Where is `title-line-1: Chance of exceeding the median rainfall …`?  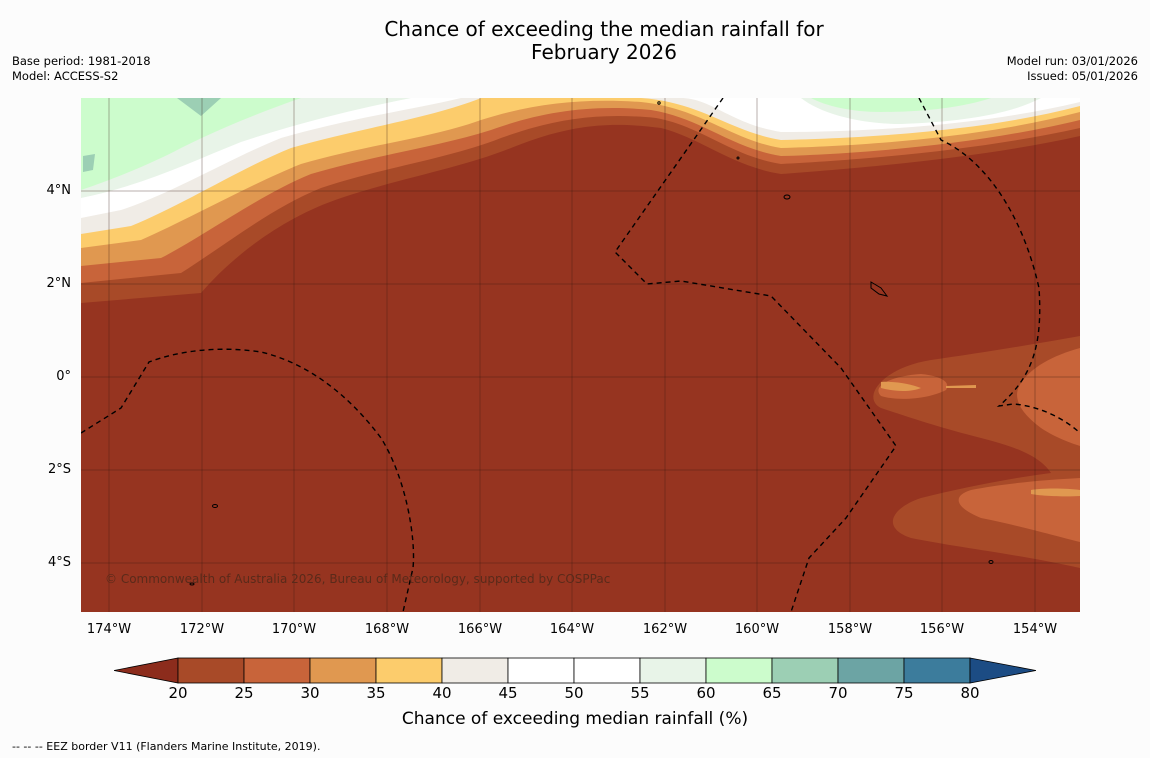 title-line-1: Chance of exceeding the median rainfall … is located at coordinates (604, 29).